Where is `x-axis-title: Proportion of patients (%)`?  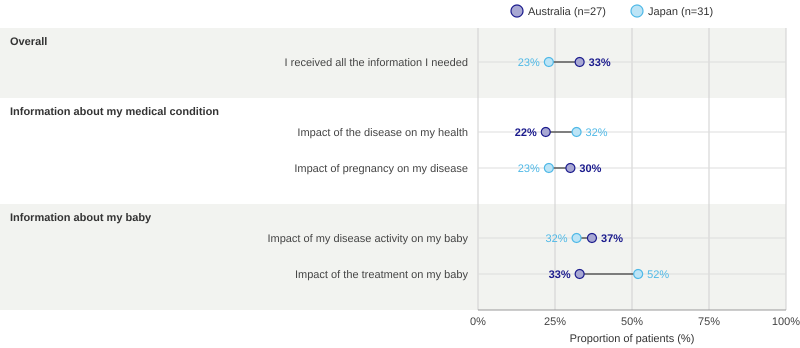 x-axis-title: Proportion of patients (%) is located at coordinates (632, 339).